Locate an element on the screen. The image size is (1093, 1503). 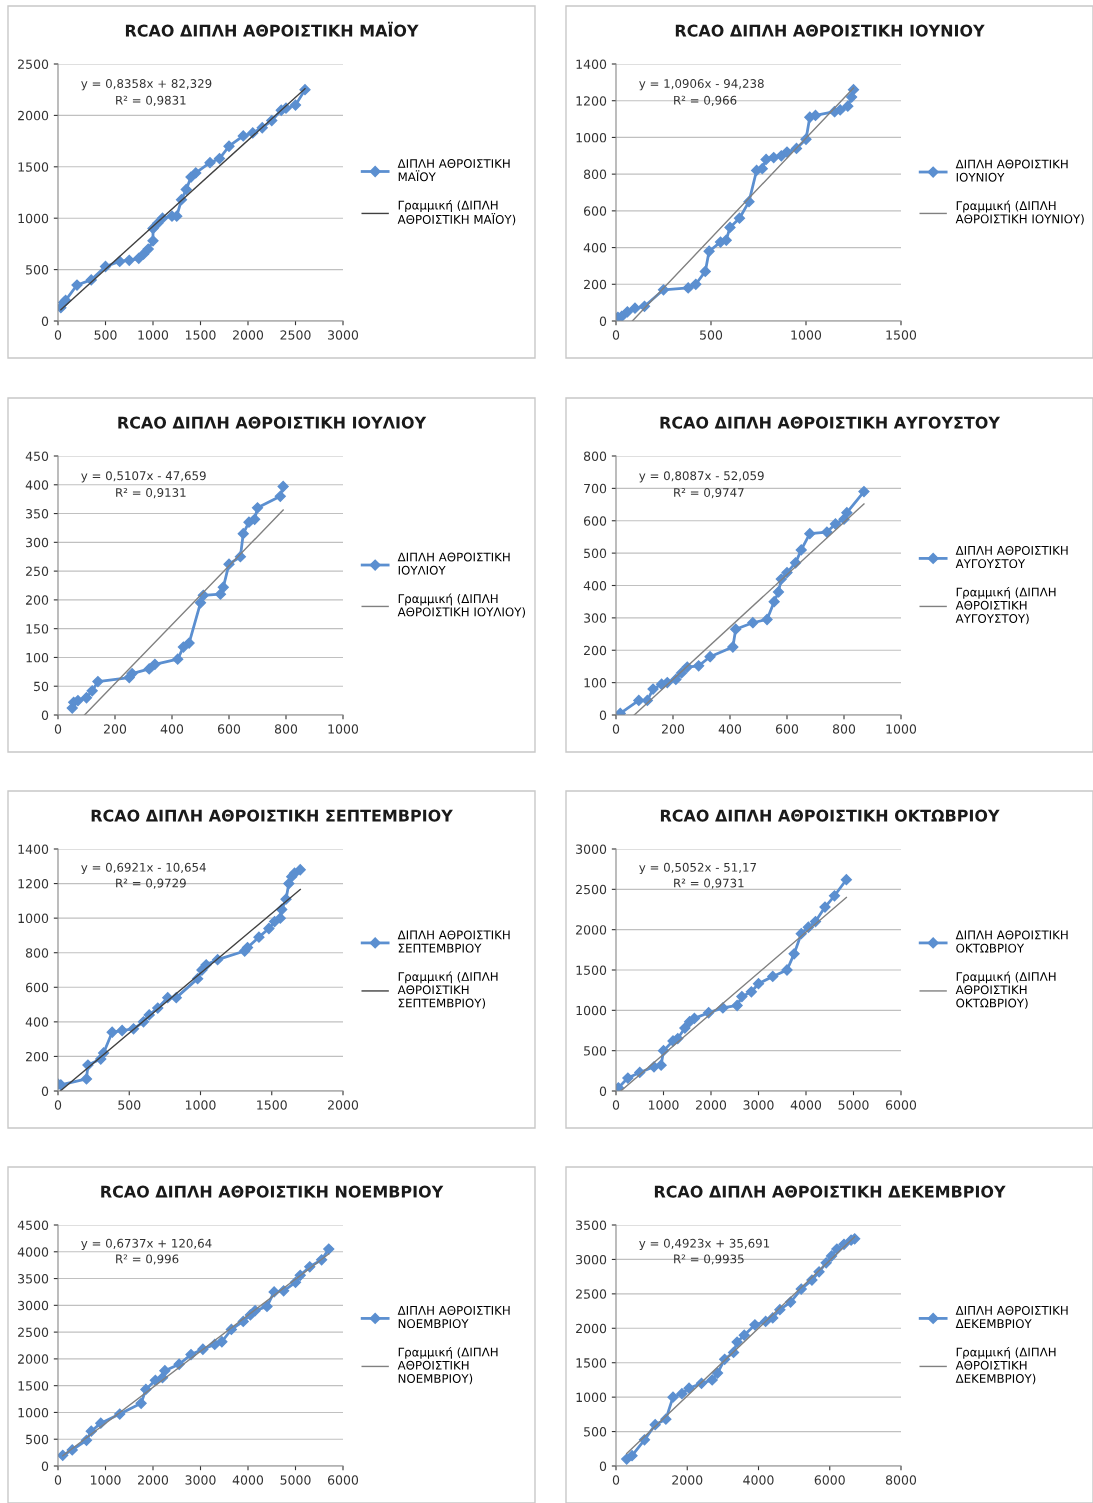
x-tick-label: 5000 is located at coordinates (853, 1105).